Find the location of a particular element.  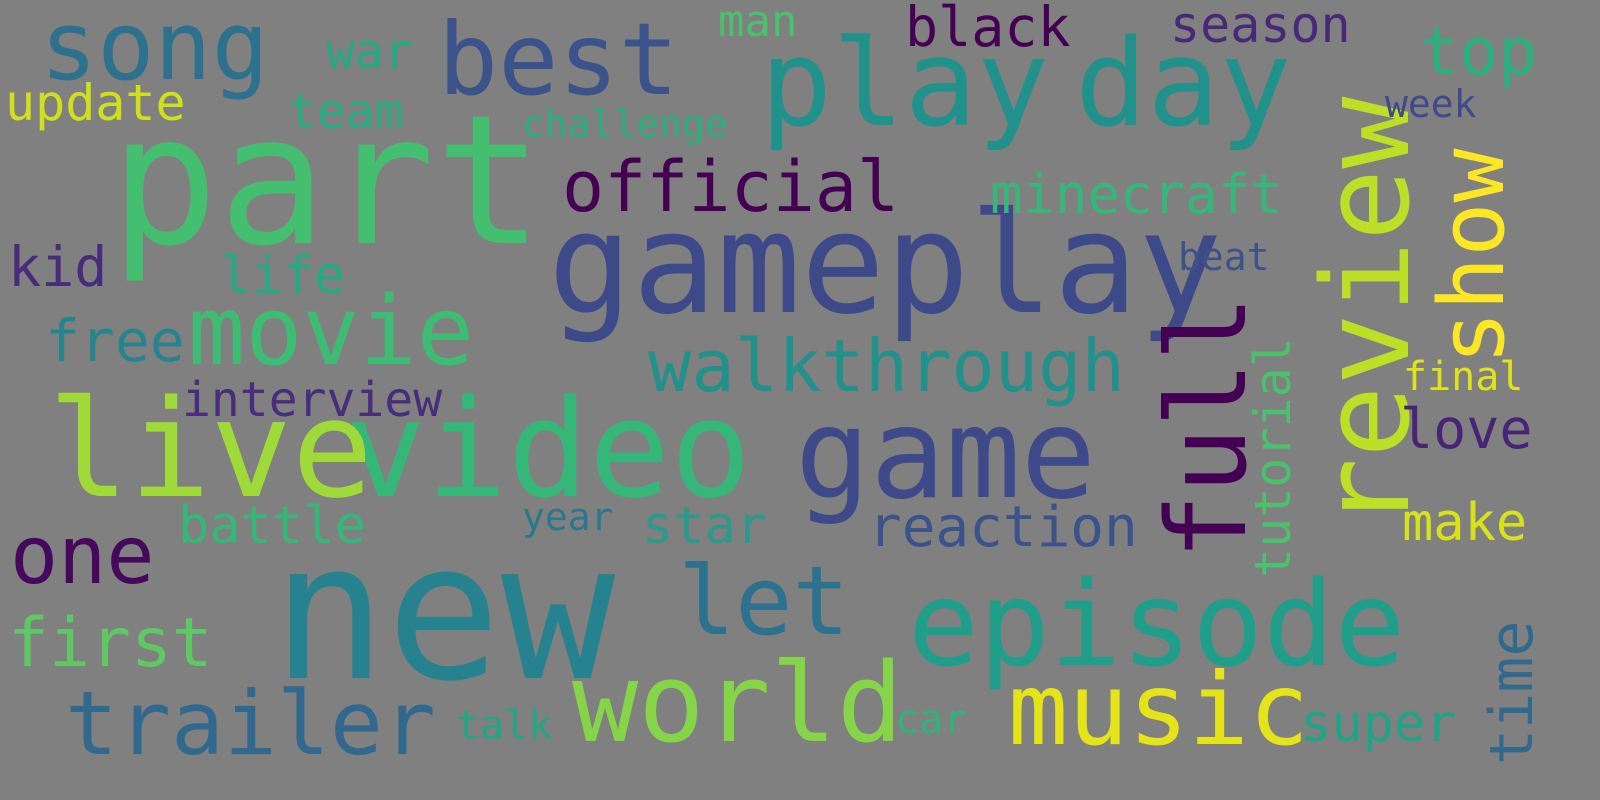

word-walkthrough: walkthrough is located at coordinates (886, 366).